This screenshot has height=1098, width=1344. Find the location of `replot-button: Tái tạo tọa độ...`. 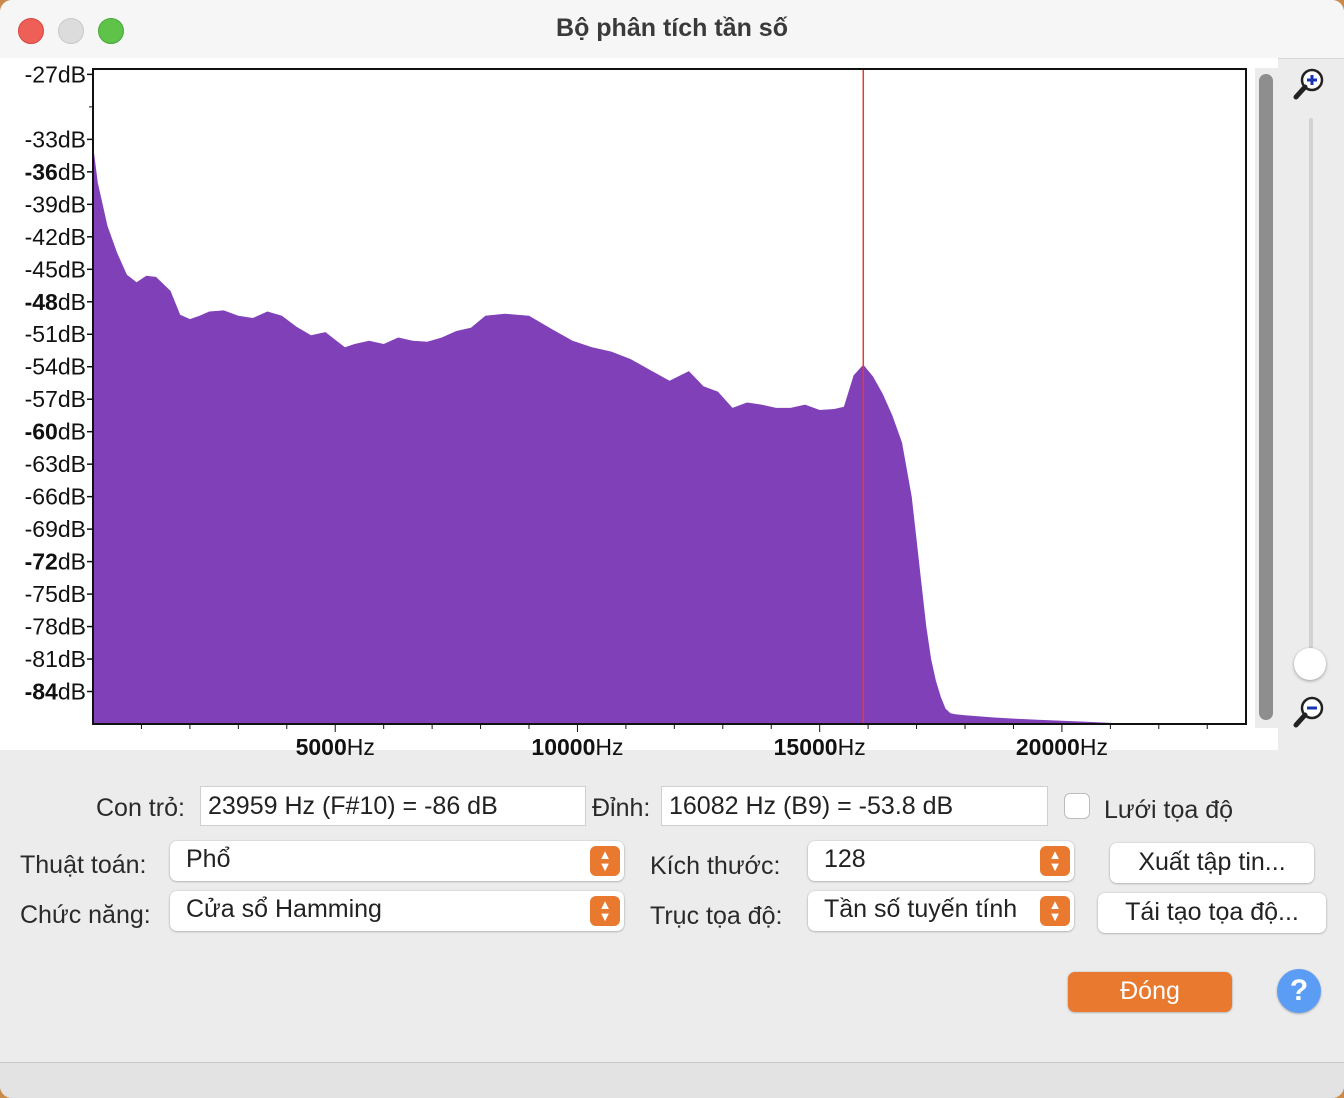

replot-button: Tái tạo tọa độ... is located at coordinates (1212, 913).